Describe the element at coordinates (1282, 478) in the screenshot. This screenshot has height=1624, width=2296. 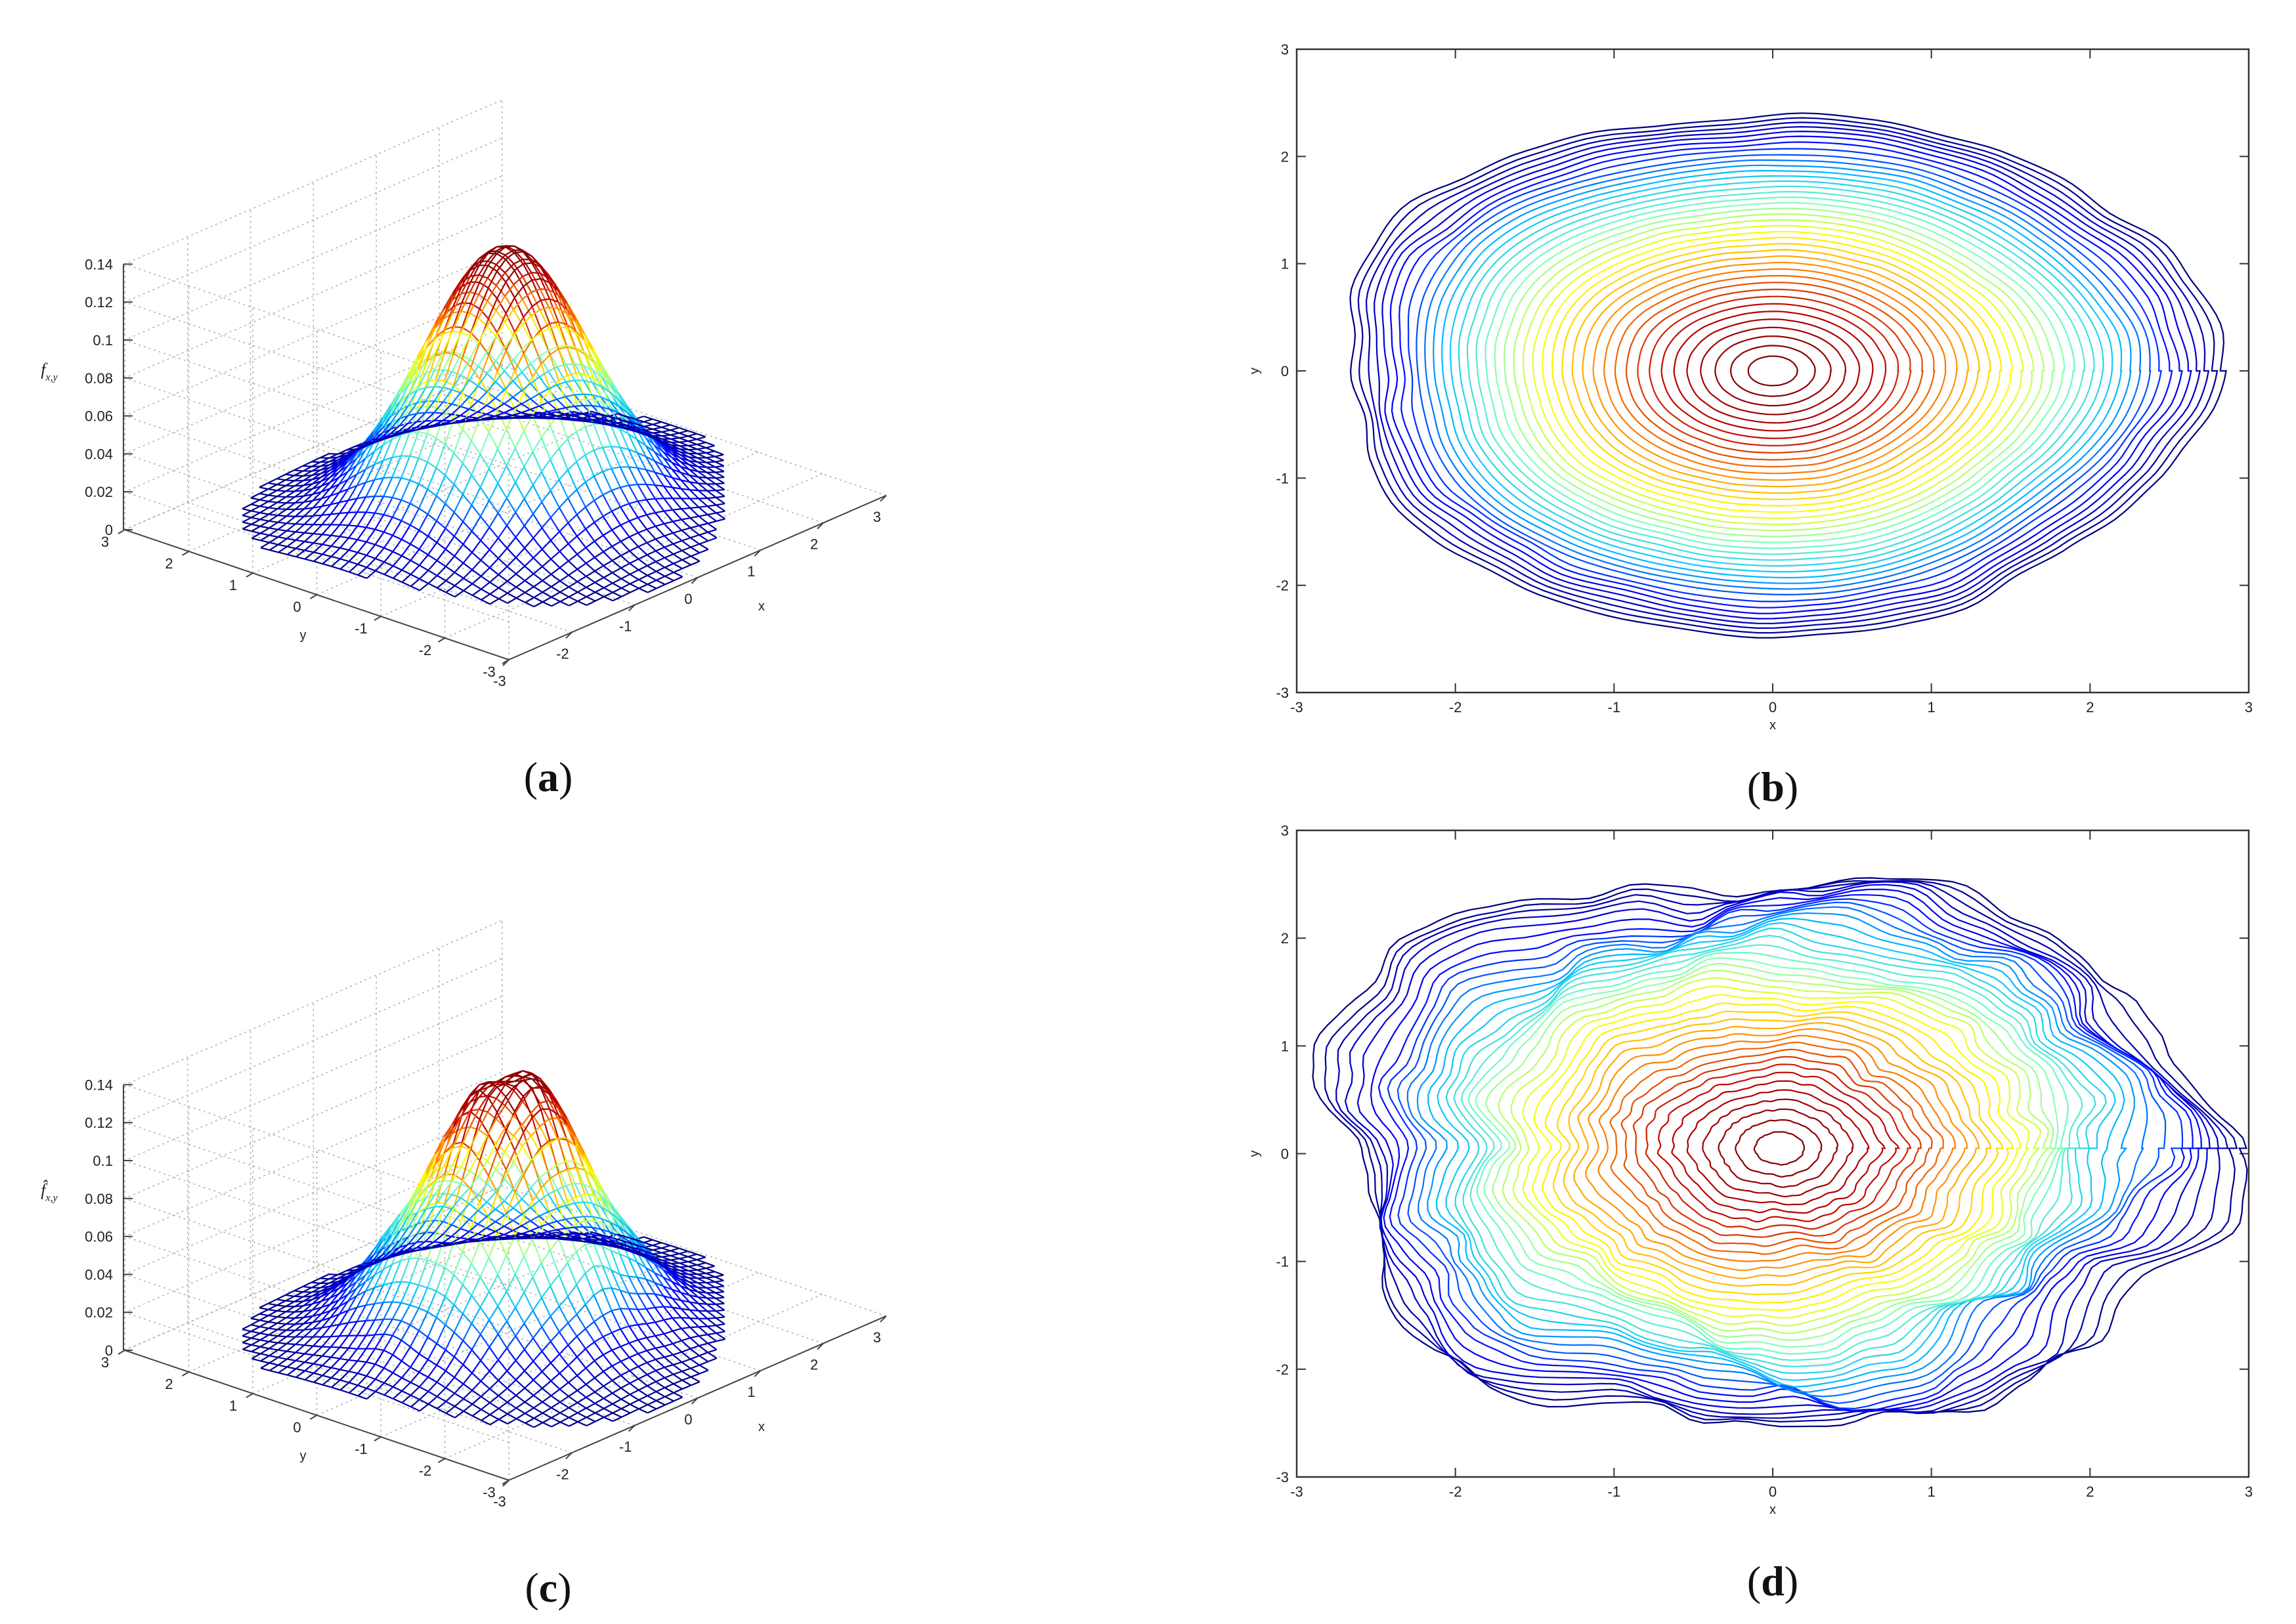
I see `y-tick-label: -1` at that location.